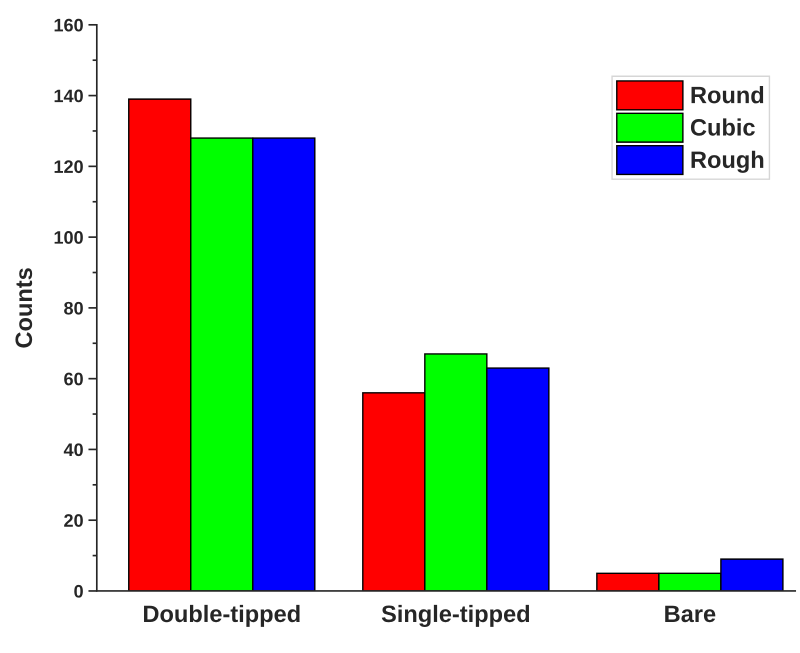  Describe the element at coordinates (728, 95) in the screenshot. I see `legend-label: Round` at that location.